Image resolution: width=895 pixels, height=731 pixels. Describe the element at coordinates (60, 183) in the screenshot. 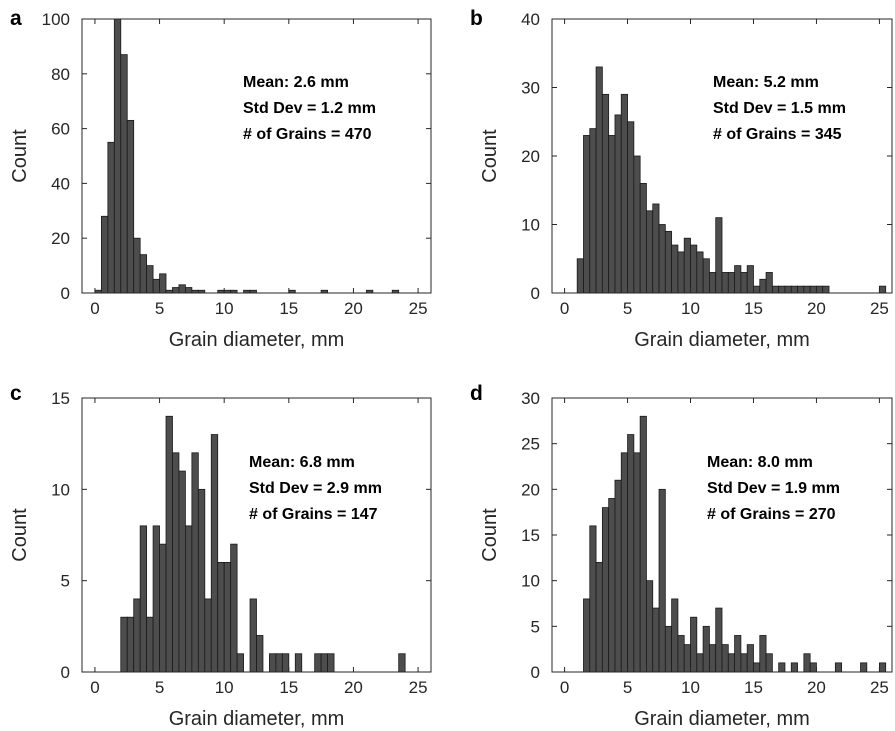

I see `y-tick-label: 40` at that location.